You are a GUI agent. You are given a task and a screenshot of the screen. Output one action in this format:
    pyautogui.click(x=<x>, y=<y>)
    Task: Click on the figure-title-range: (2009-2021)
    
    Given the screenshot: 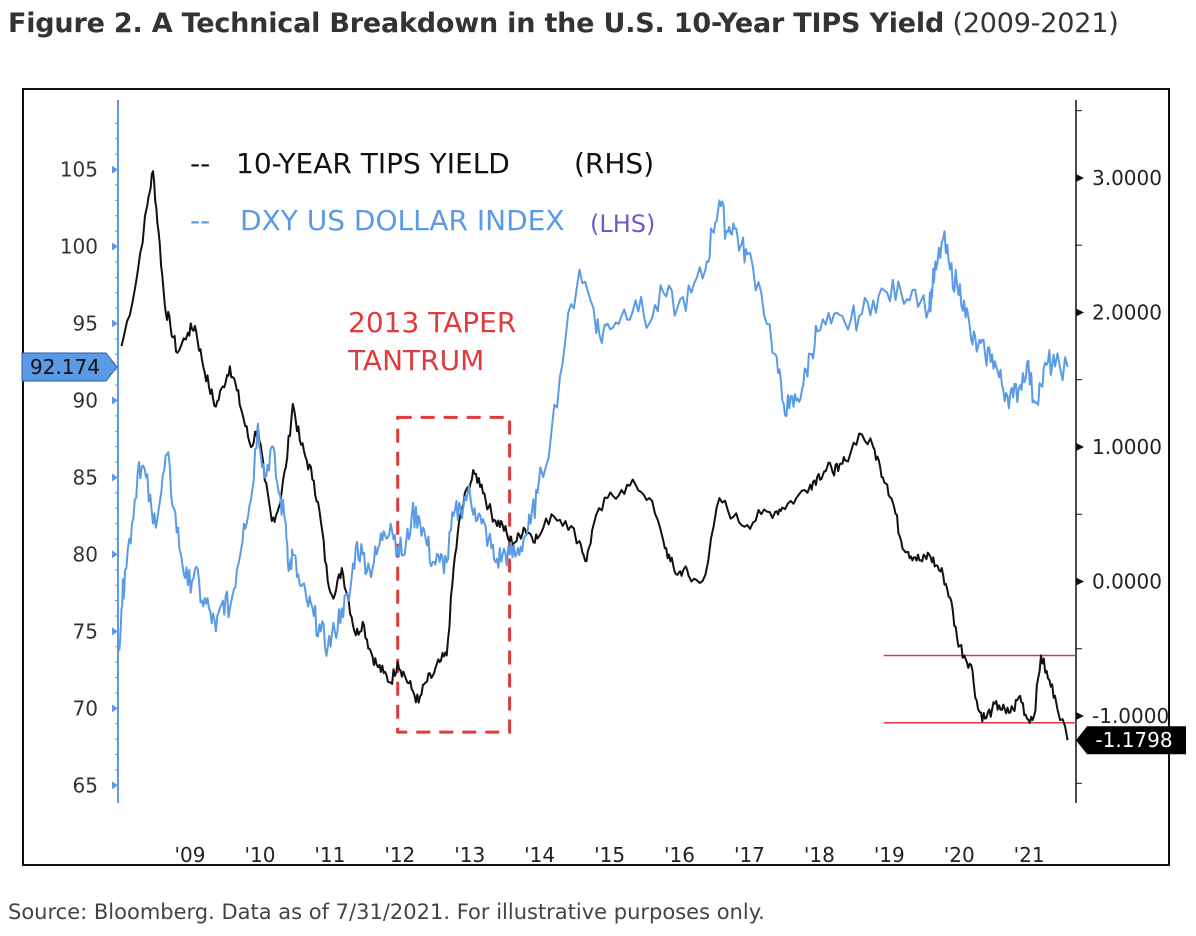 What is the action you would take?
    pyautogui.click(x=1035, y=23)
    